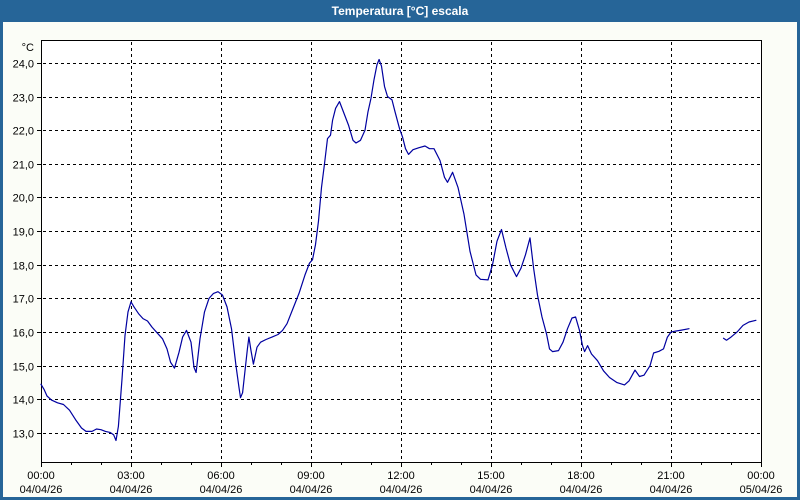  I want to click on window-title: Temperatura [°C] escala, so click(400, 11).